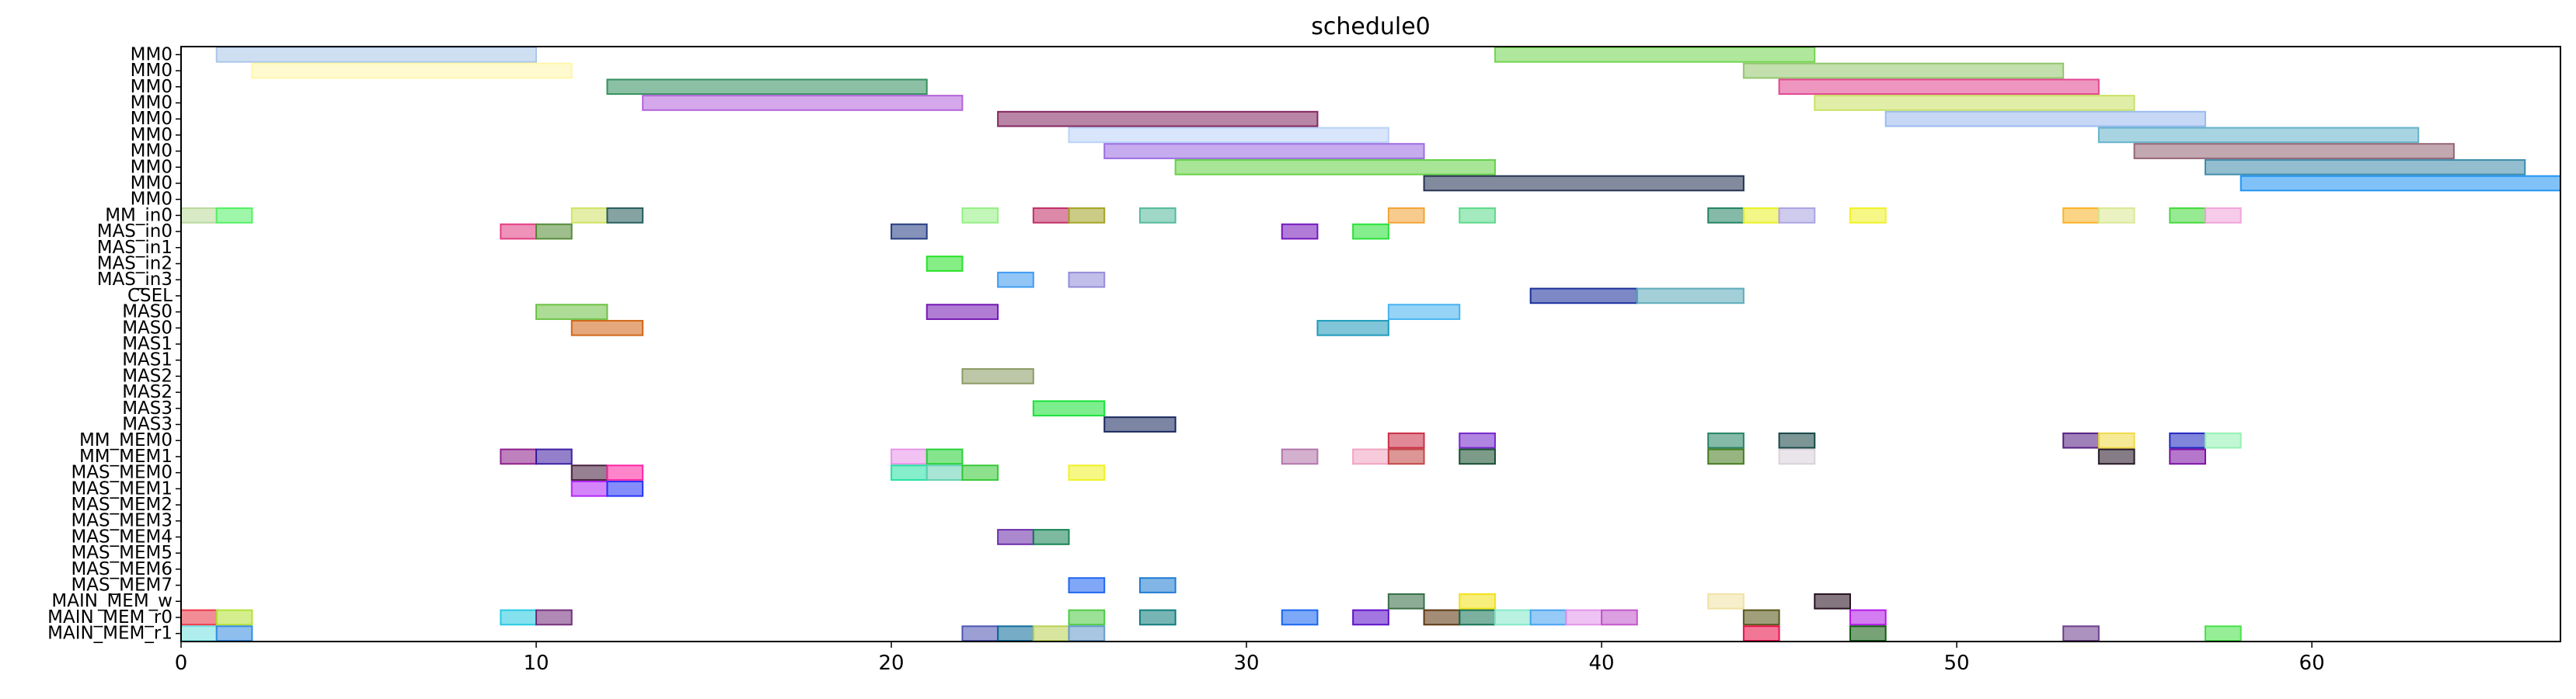 The width and height of the screenshot is (2576, 699). What do you see at coordinates (122, 586) in the screenshot?
I see `y-tick-label: MAS_MEM7` at bounding box center [122, 586].